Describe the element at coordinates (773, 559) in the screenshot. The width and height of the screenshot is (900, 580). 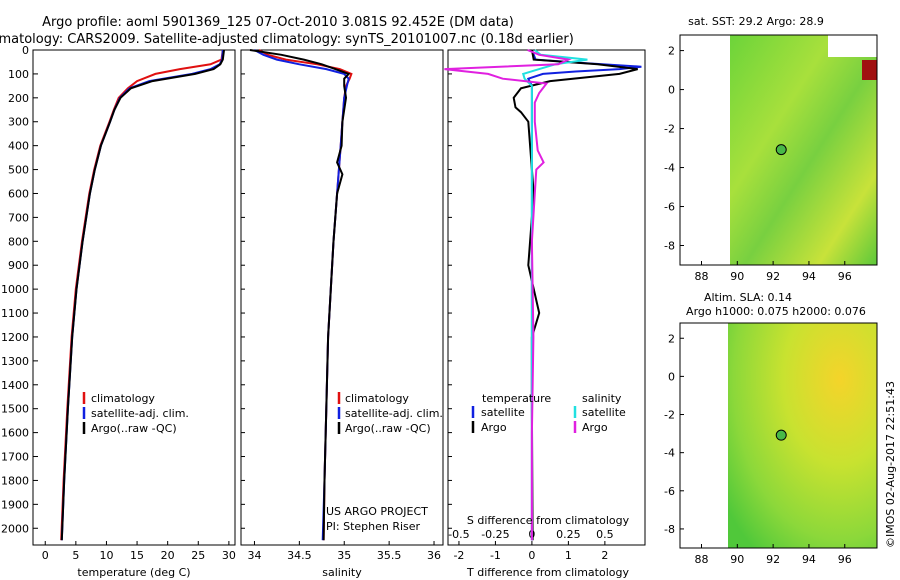
I see `map-x-tick-label: 92` at that location.